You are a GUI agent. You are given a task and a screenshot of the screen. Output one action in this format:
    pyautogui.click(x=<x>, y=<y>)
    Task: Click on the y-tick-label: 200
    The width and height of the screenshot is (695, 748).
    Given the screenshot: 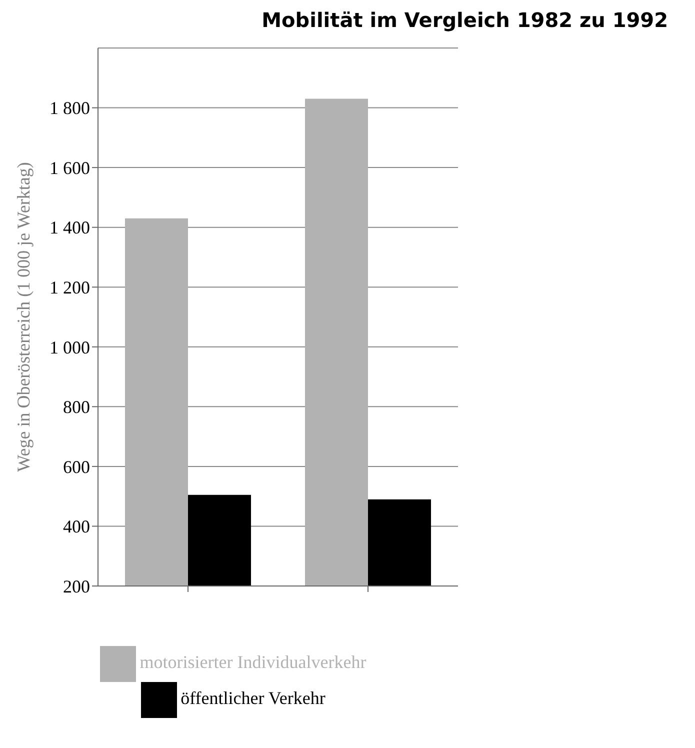 What is the action you would take?
    pyautogui.click(x=76, y=586)
    